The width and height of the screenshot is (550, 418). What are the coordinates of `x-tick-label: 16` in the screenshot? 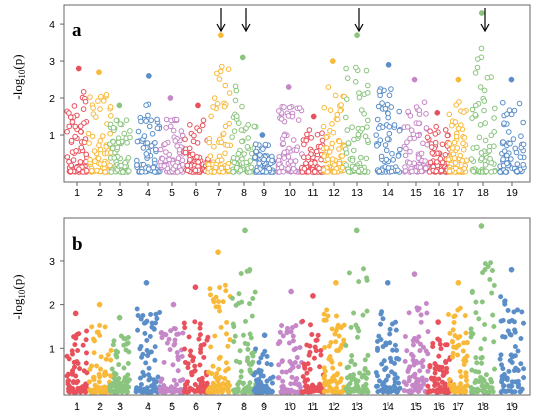 It's located at (439, 193).